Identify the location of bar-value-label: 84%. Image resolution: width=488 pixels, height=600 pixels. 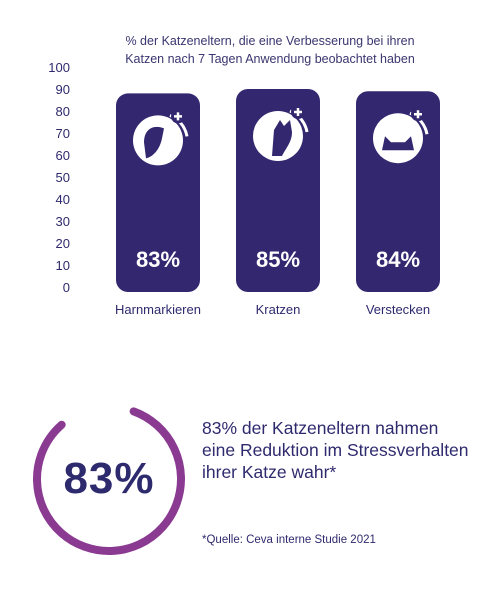
(398, 259).